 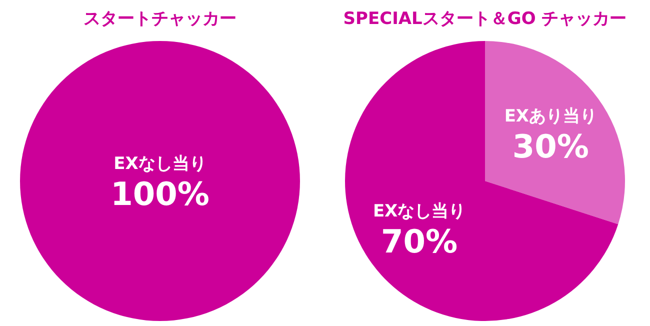 I want to click on slice-label: EXあり当り, so click(x=551, y=116).